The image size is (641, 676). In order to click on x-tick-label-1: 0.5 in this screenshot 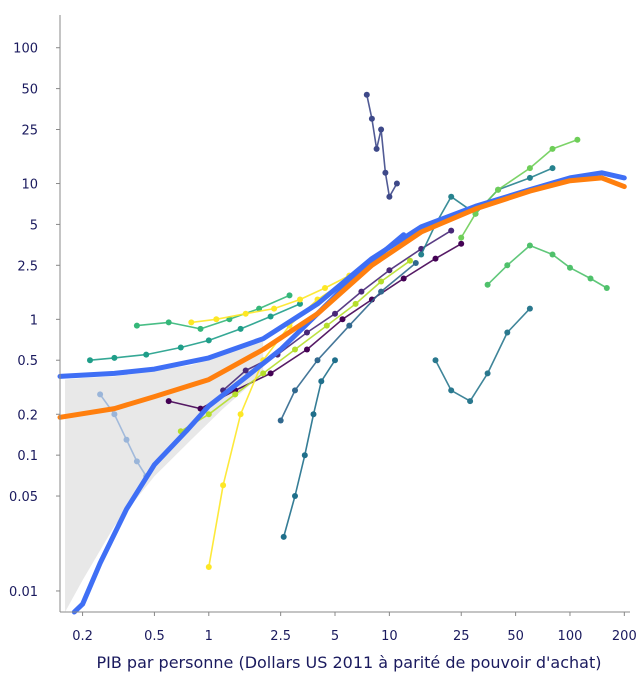, I will do `click(154, 636)`.